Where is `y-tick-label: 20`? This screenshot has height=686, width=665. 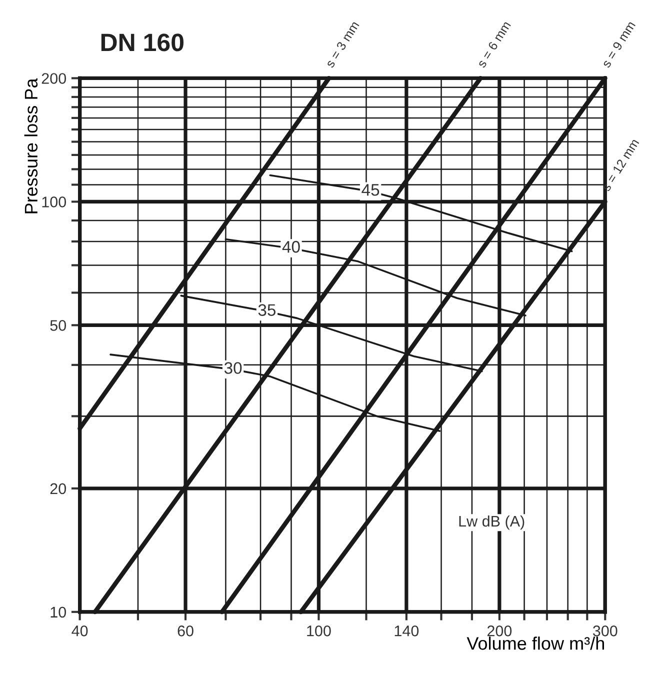 y-tick-label: 20 is located at coordinates (58, 488).